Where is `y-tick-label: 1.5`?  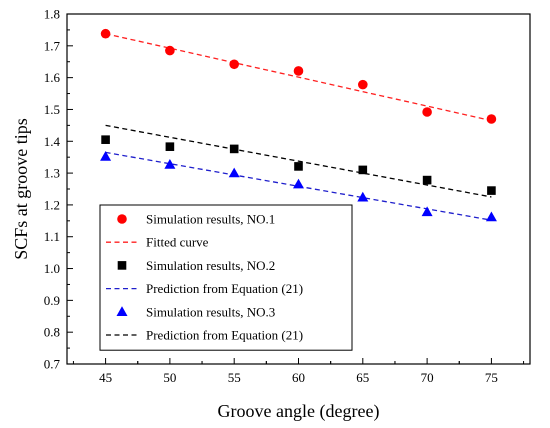 y-tick-label: 1.5 is located at coordinates (52, 109).